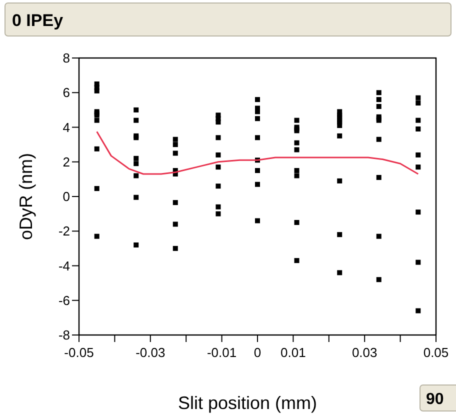  Describe the element at coordinates (257, 152) in the screenshot. I see `line-series` at that location.